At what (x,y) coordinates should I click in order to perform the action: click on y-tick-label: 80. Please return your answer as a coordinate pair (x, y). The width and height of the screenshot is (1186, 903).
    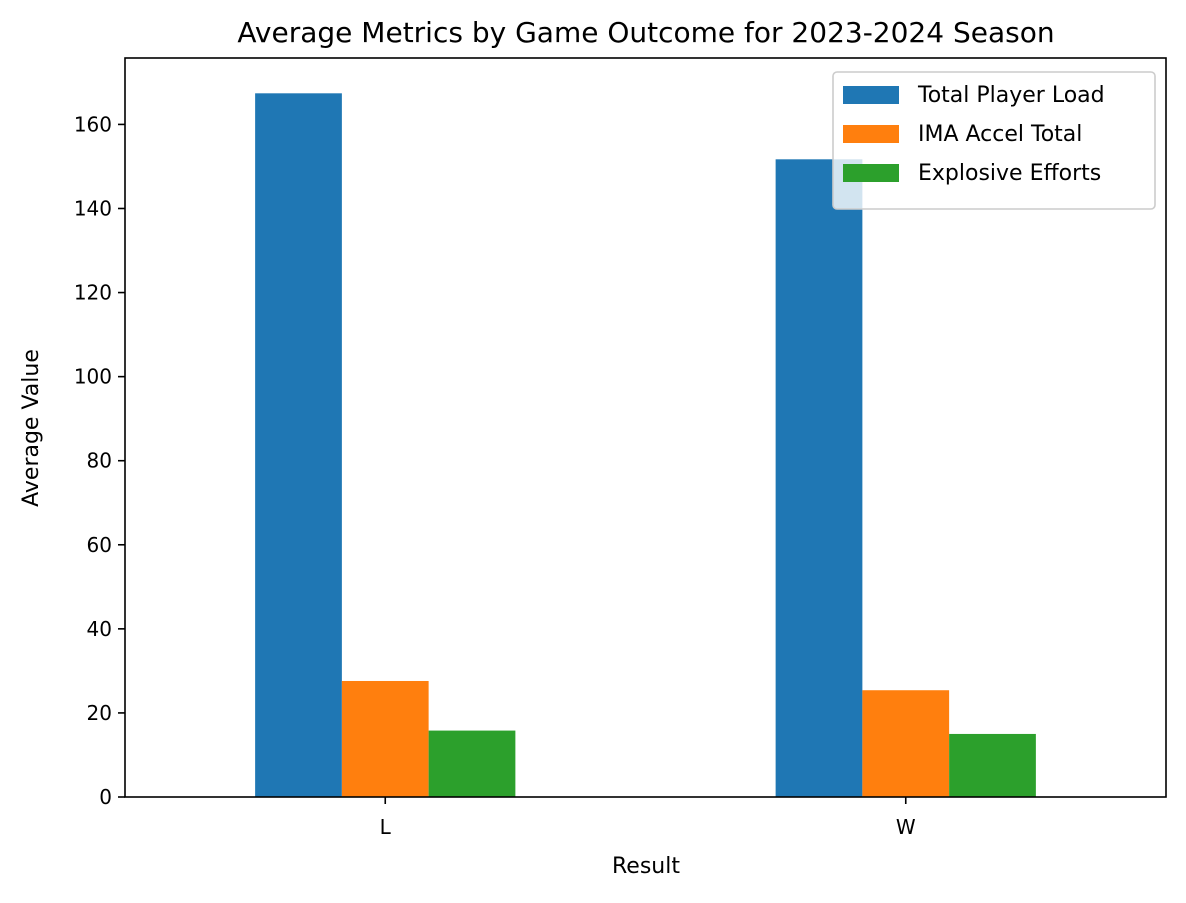
    Looking at the image, I should click on (99, 461).